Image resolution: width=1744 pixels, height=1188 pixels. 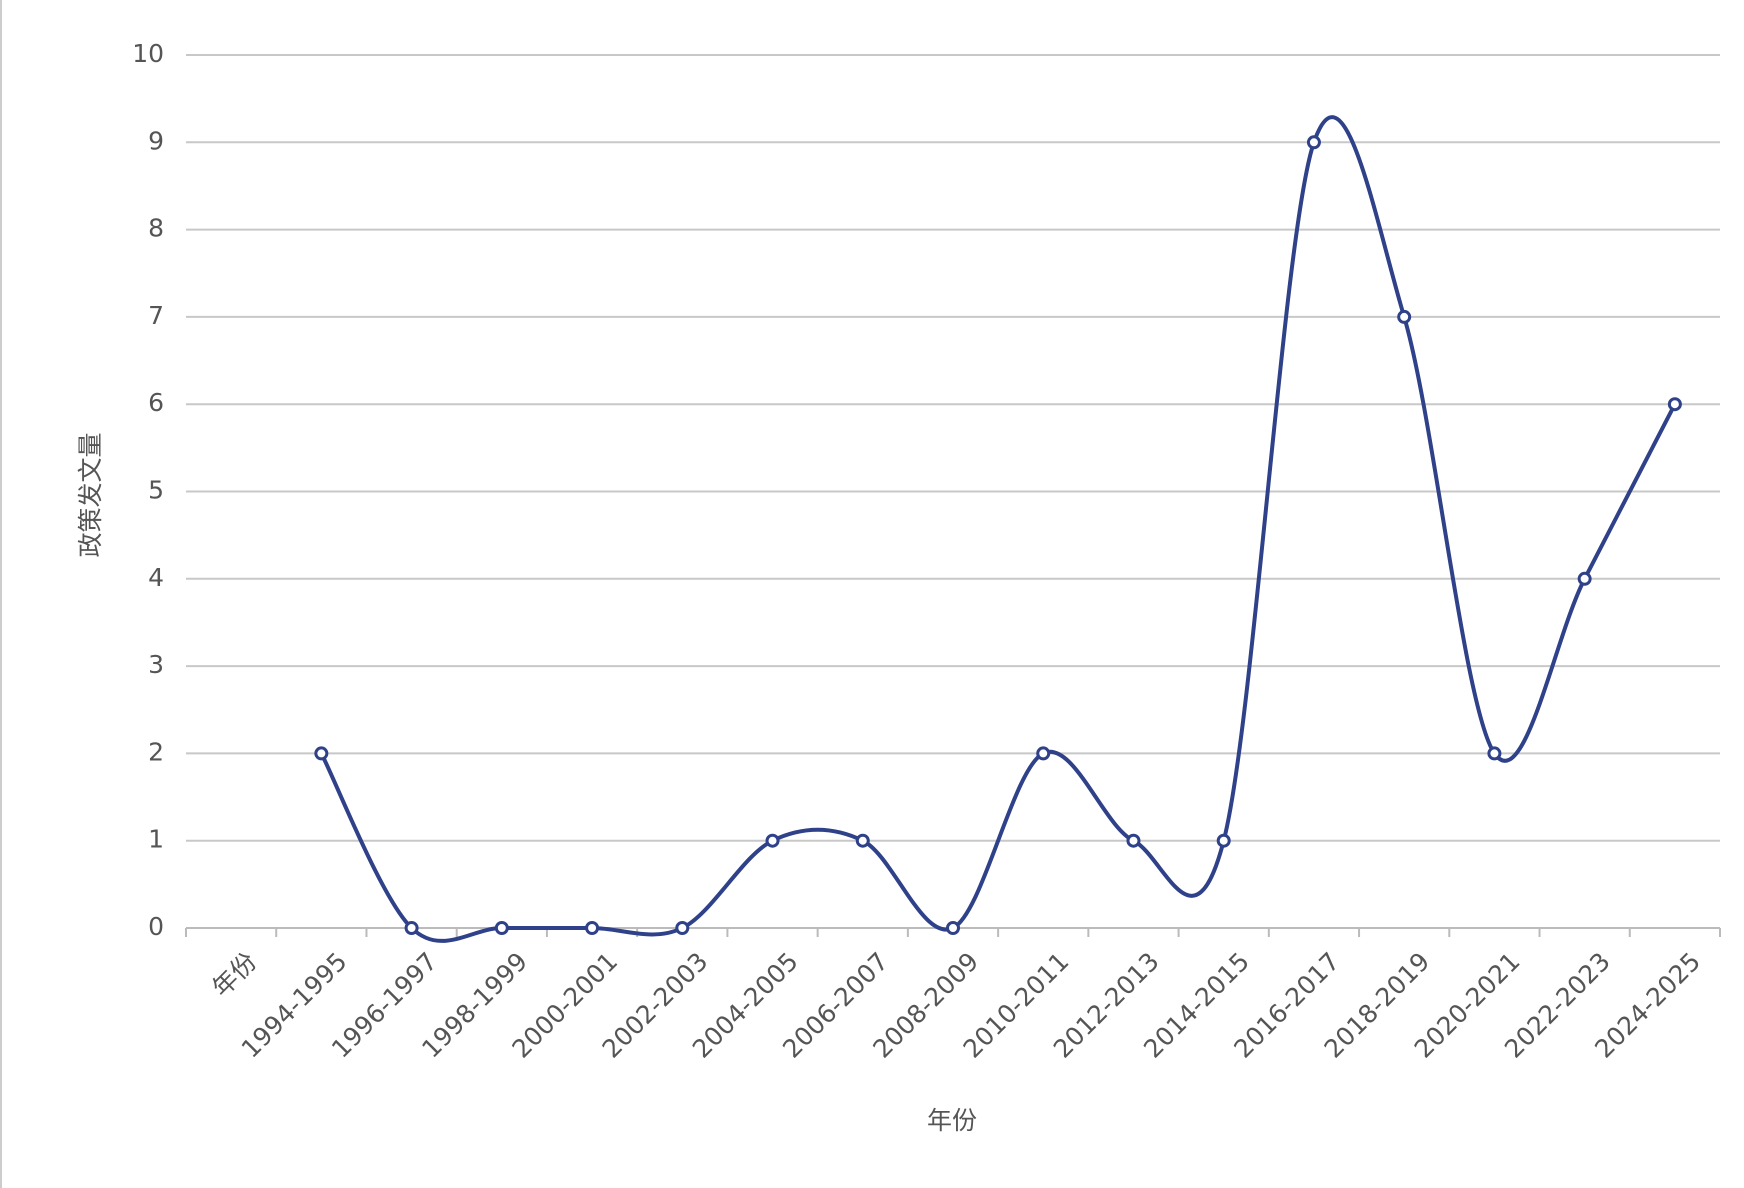 I want to click on y-axis-label: 政策发文量, so click(x=90, y=494).